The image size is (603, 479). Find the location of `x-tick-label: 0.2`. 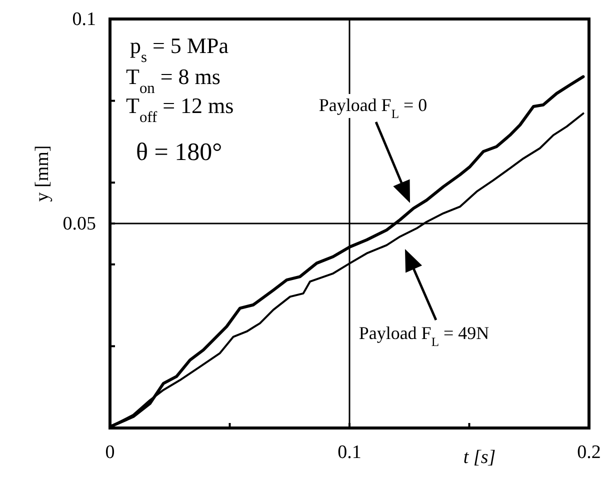

x-tick-label: 0.2 is located at coordinates (589, 452).